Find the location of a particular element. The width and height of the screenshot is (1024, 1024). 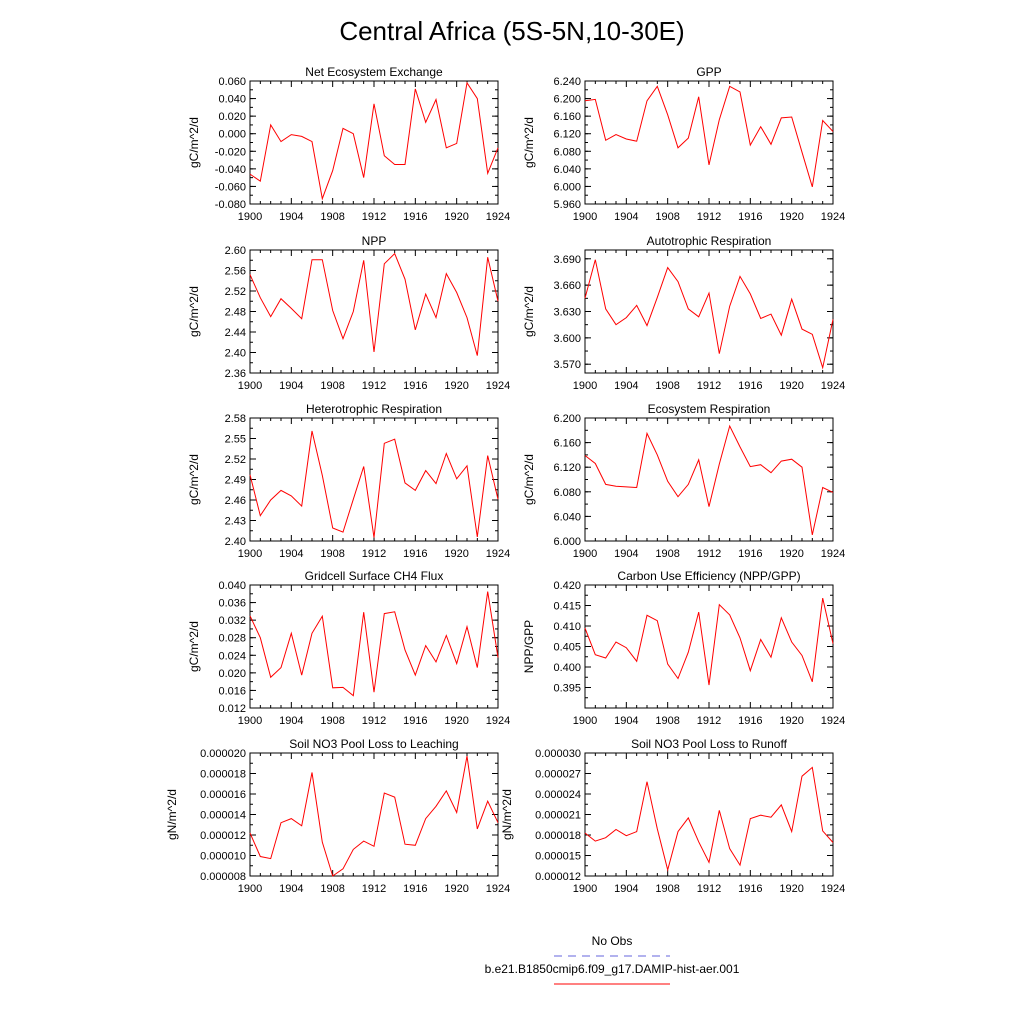

y-tick-label: 3.570 is located at coordinates (567, 365).